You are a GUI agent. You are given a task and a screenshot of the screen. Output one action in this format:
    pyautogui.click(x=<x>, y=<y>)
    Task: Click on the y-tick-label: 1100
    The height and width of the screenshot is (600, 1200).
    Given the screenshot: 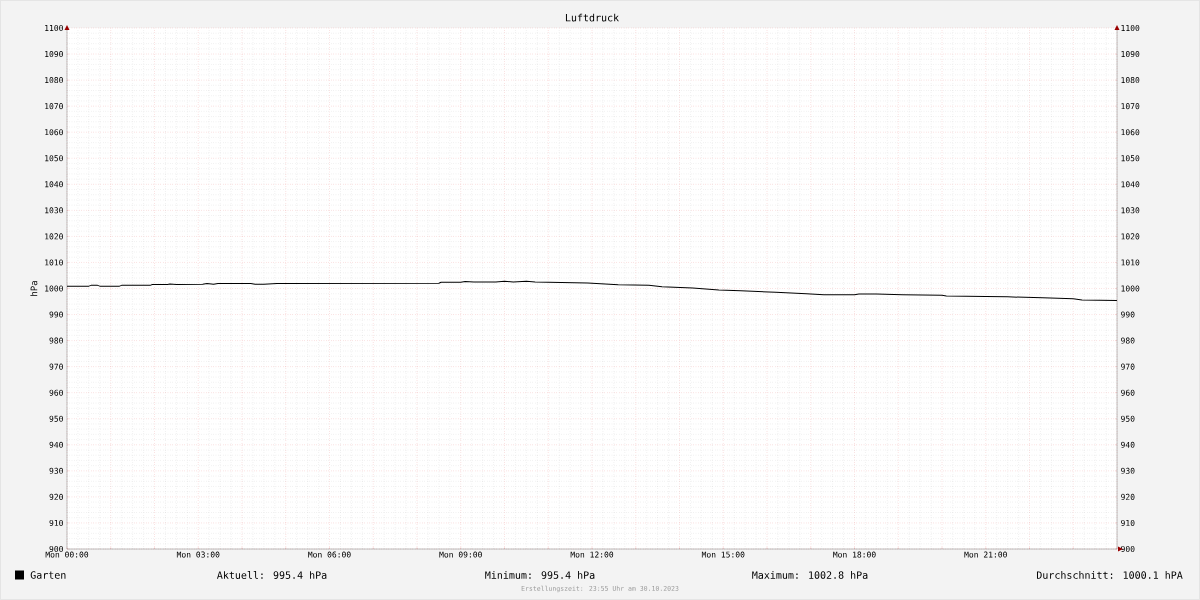 What is the action you would take?
    pyautogui.click(x=54, y=28)
    